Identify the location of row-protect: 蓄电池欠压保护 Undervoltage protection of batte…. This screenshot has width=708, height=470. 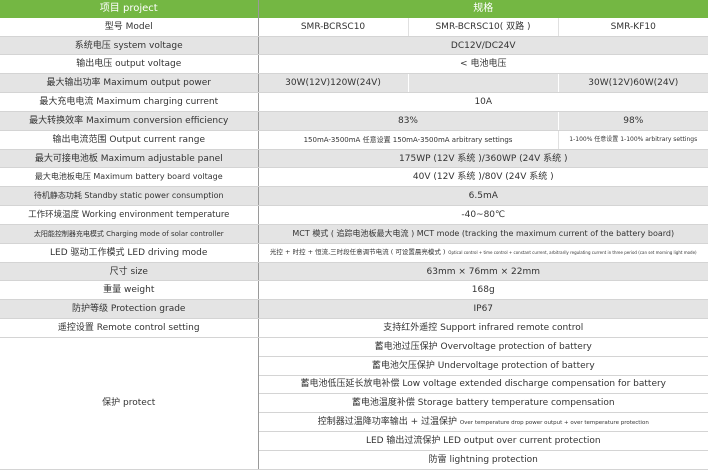
(354, 366).